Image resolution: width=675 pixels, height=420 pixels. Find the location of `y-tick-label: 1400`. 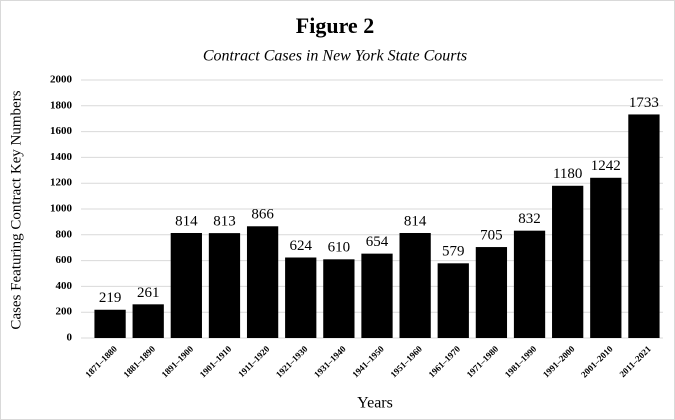

y-tick-label: 1400 is located at coordinates (61, 157).